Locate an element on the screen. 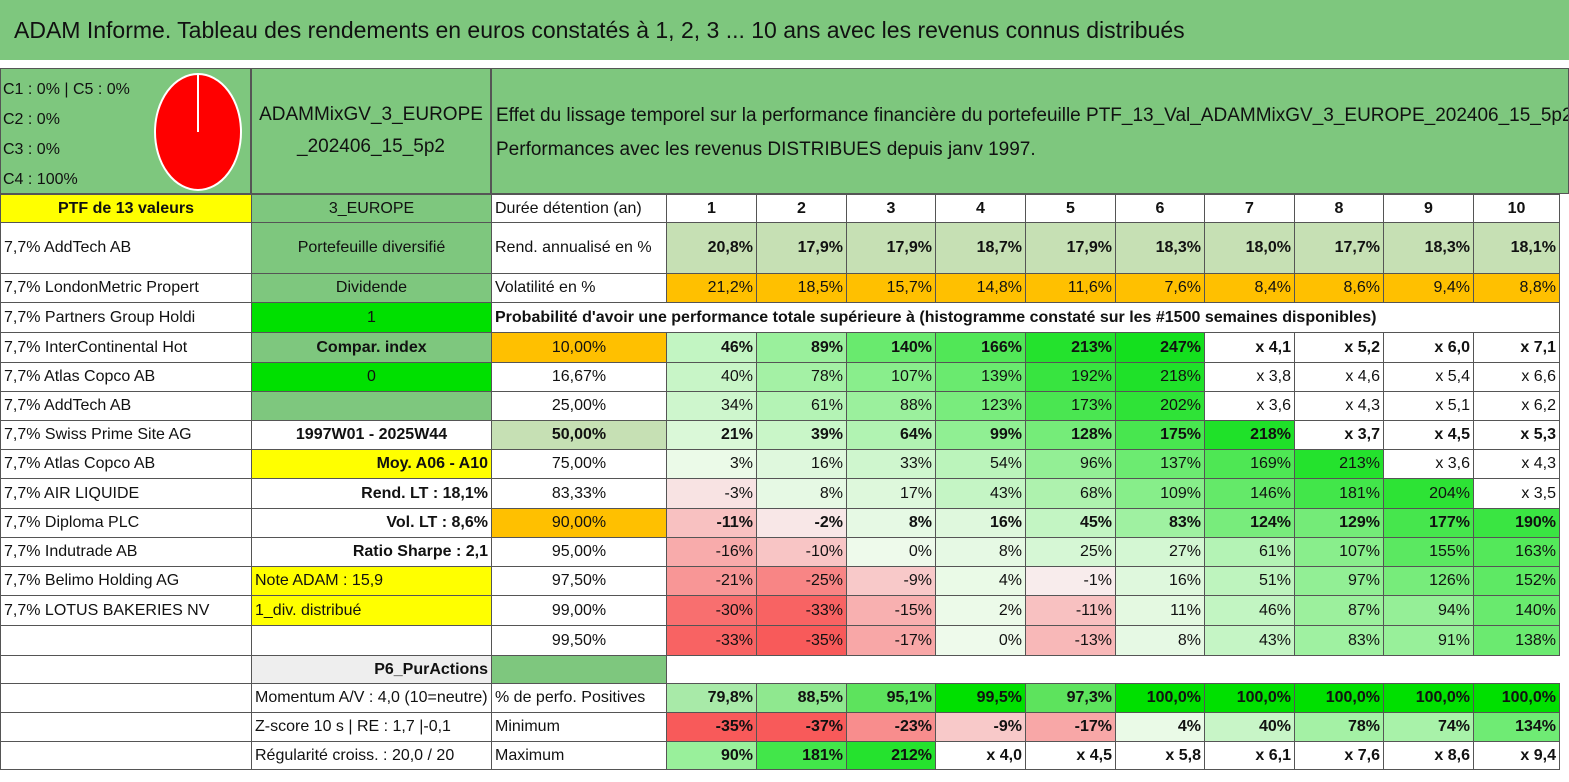  prob-value: -13% is located at coordinates (1070, 640).